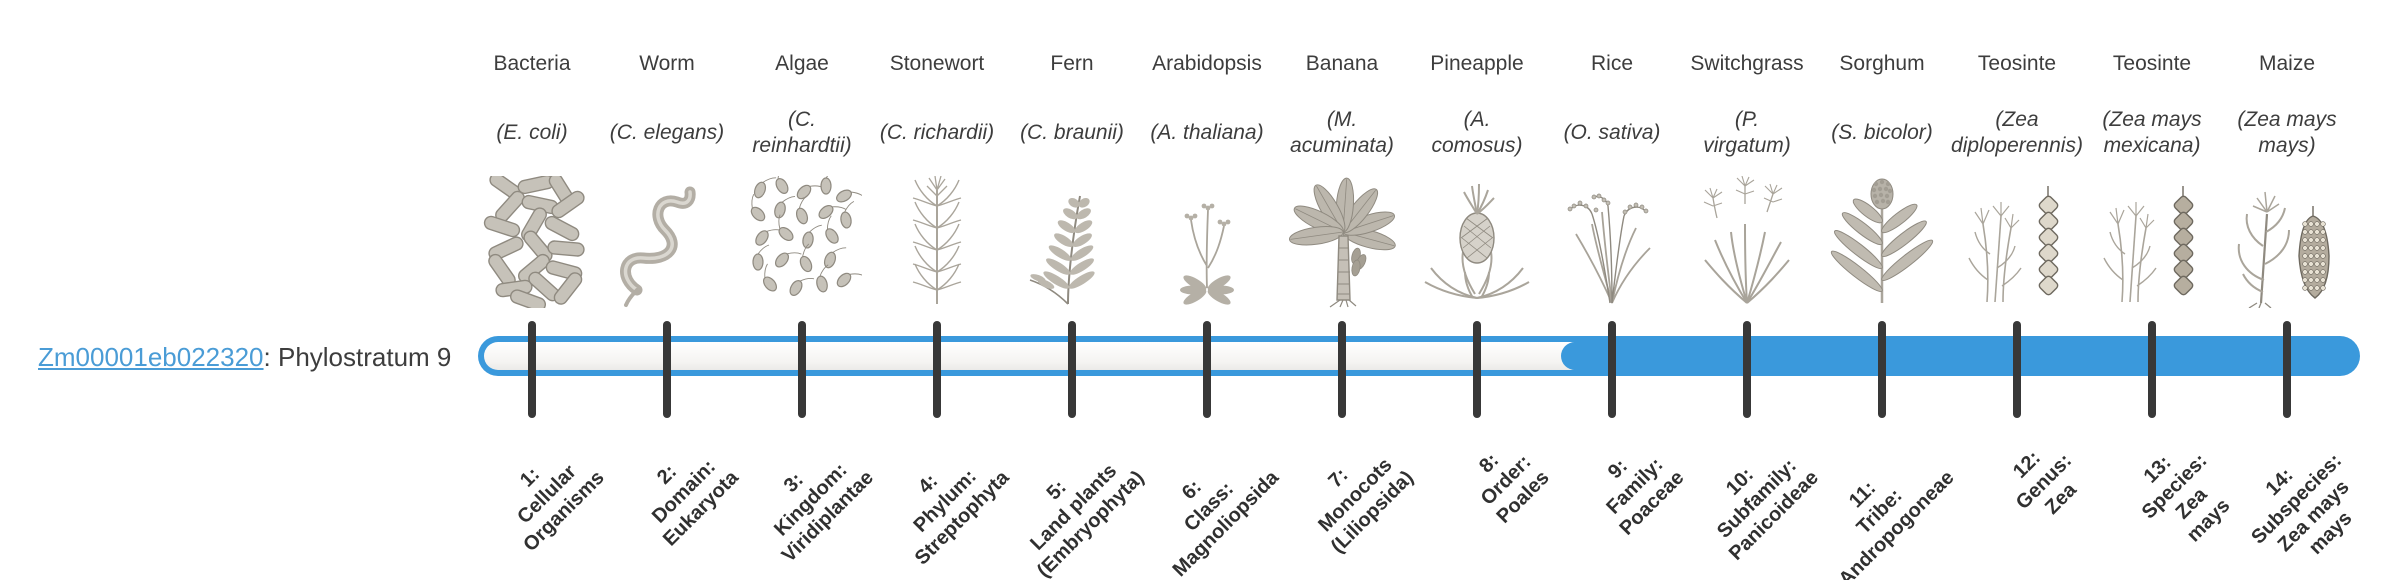  Describe the element at coordinates (532, 132) in the screenshot. I see `organism-species: (E. coli)` at that location.